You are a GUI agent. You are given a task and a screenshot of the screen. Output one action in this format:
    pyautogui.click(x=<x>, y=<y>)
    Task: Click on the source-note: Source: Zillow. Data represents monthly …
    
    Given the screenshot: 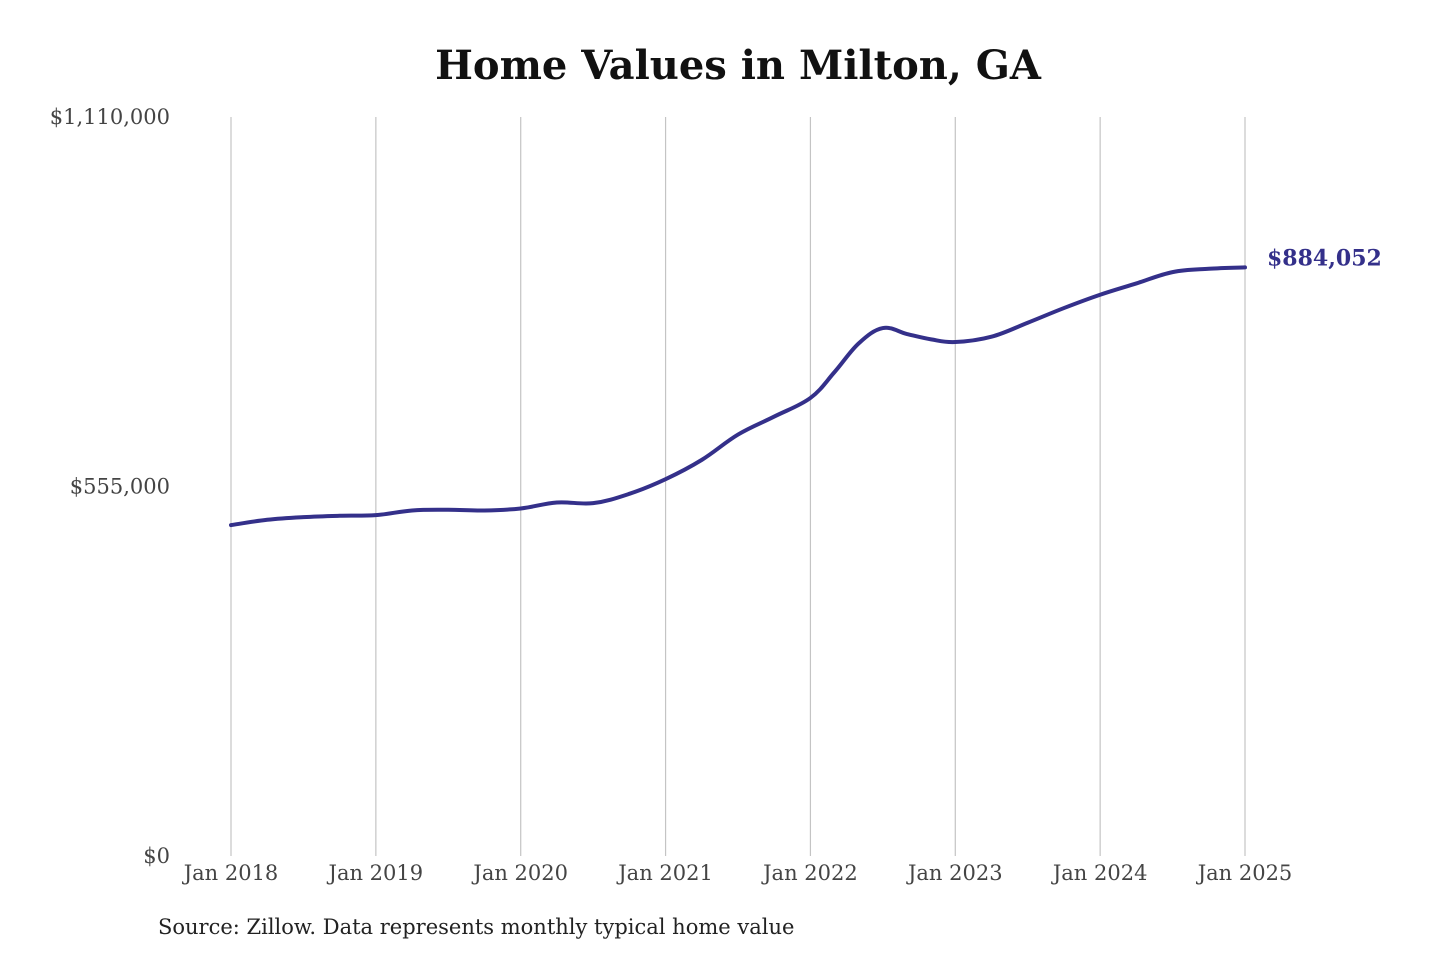 What is the action you would take?
    pyautogui.click(x=476, y=927)
    